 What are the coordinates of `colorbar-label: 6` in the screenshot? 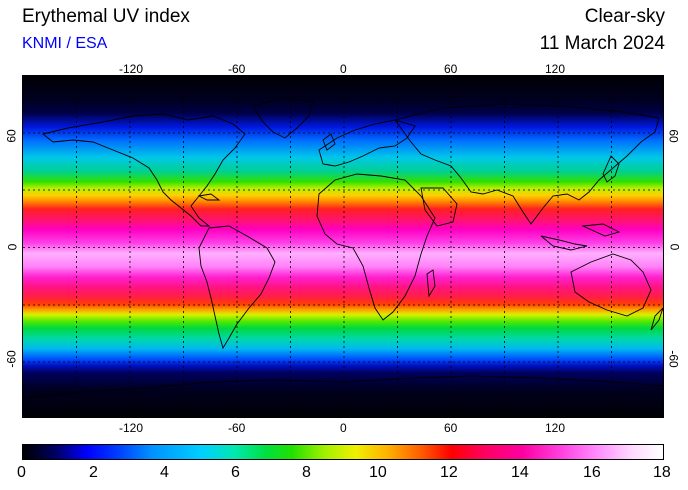 It's located at (235, 472).